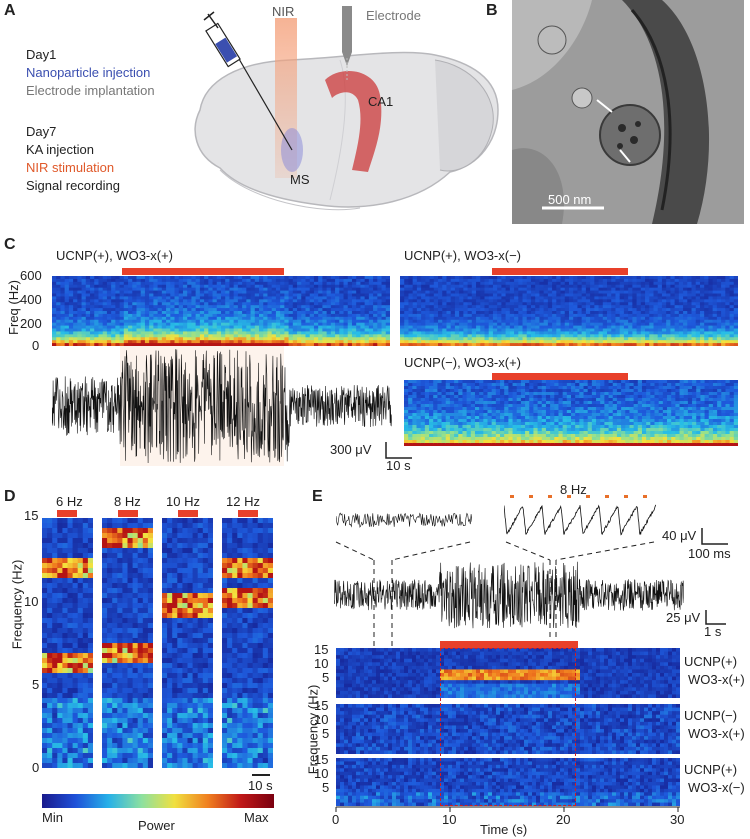  I want to click on c-ylabel: Freq (Hz), so click(13, 307).